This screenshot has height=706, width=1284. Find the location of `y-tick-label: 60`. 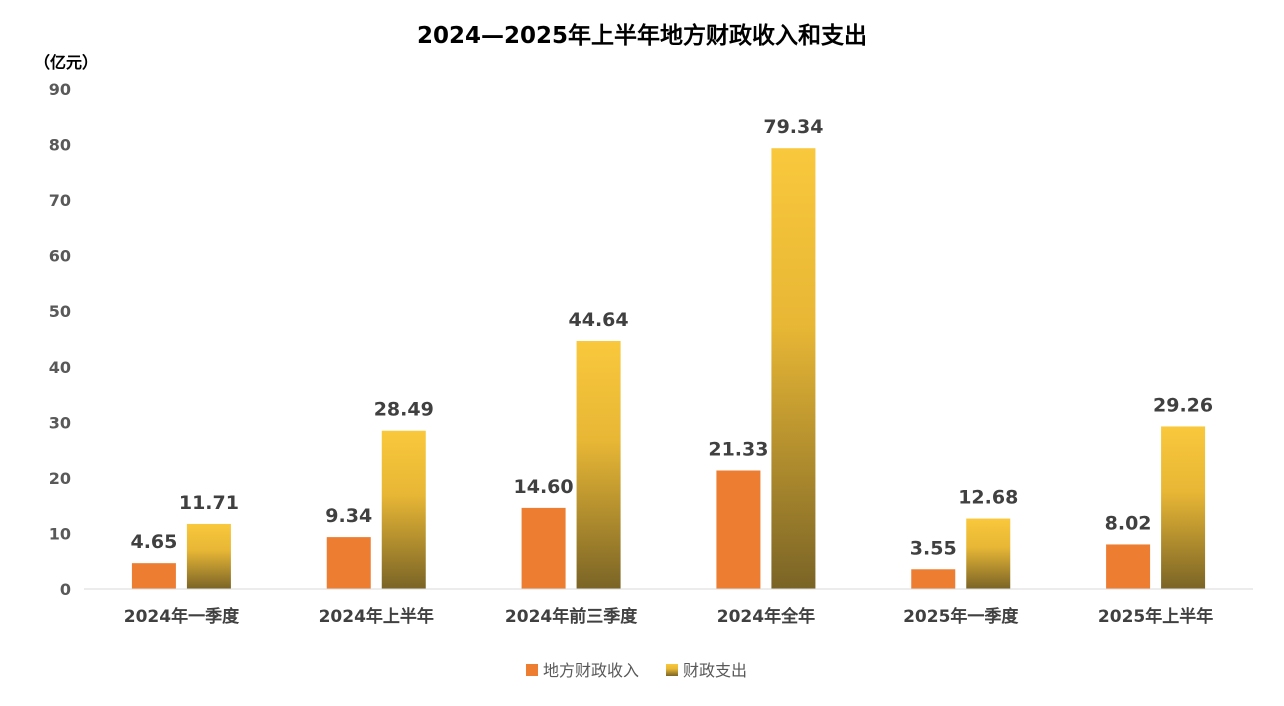

y-tick-label: 60 is located at coordinates (60, 256).